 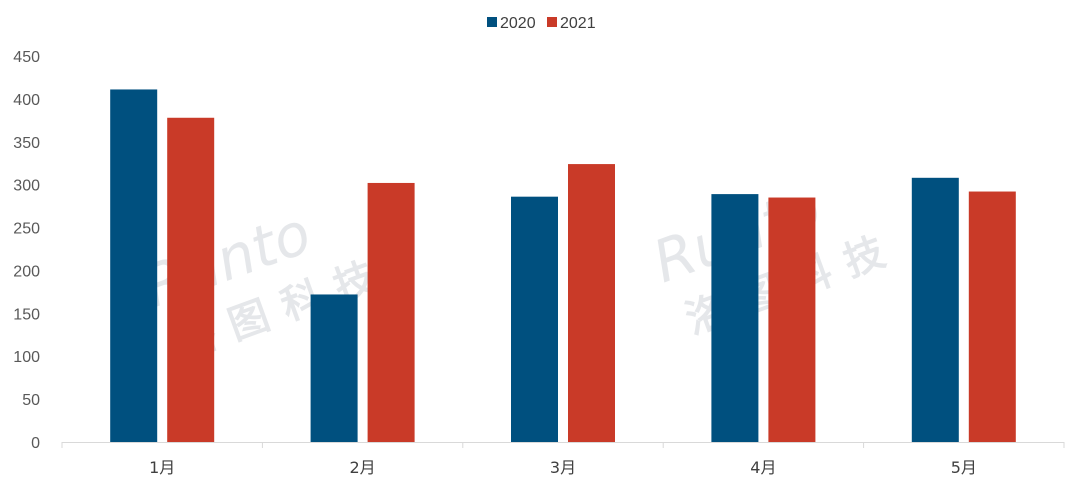 I want to click on x-axis: 1月 2月 3月 4月 5月, so click(x=563, y=459).